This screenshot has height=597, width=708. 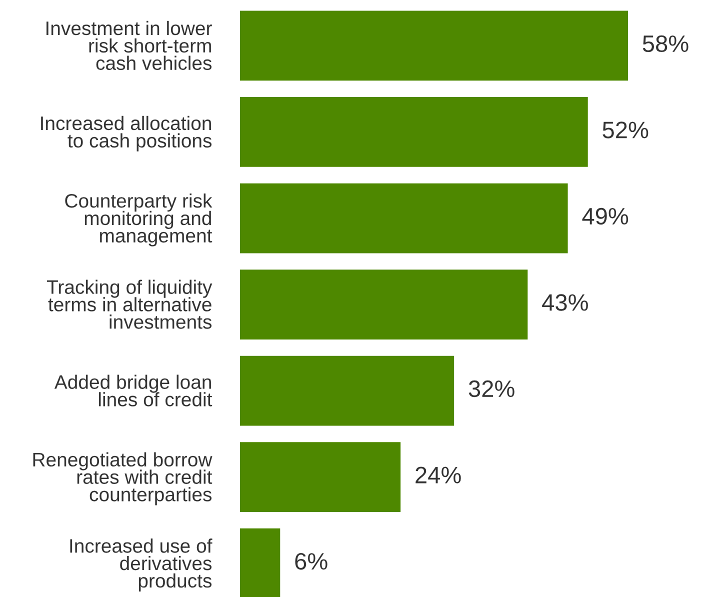 I want to click on data-label: 24%, so click(x=438, y=475).